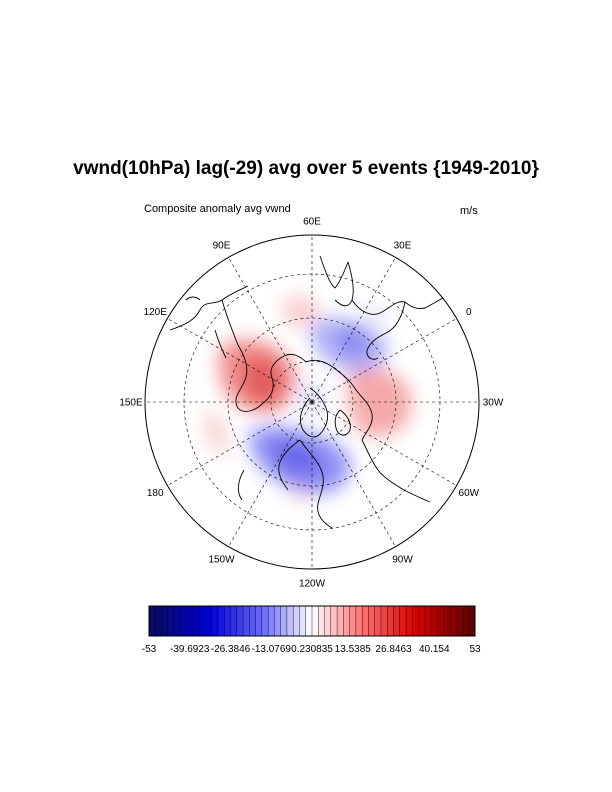 The height and width of the screenshot is (792, 612). I want to click on longitude-label: 180, so click(155, 493).